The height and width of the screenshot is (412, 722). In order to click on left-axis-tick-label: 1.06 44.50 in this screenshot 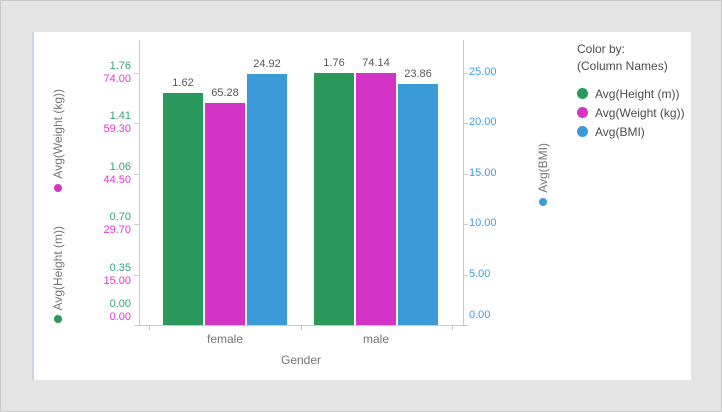, I will do `click(97, 174)`.